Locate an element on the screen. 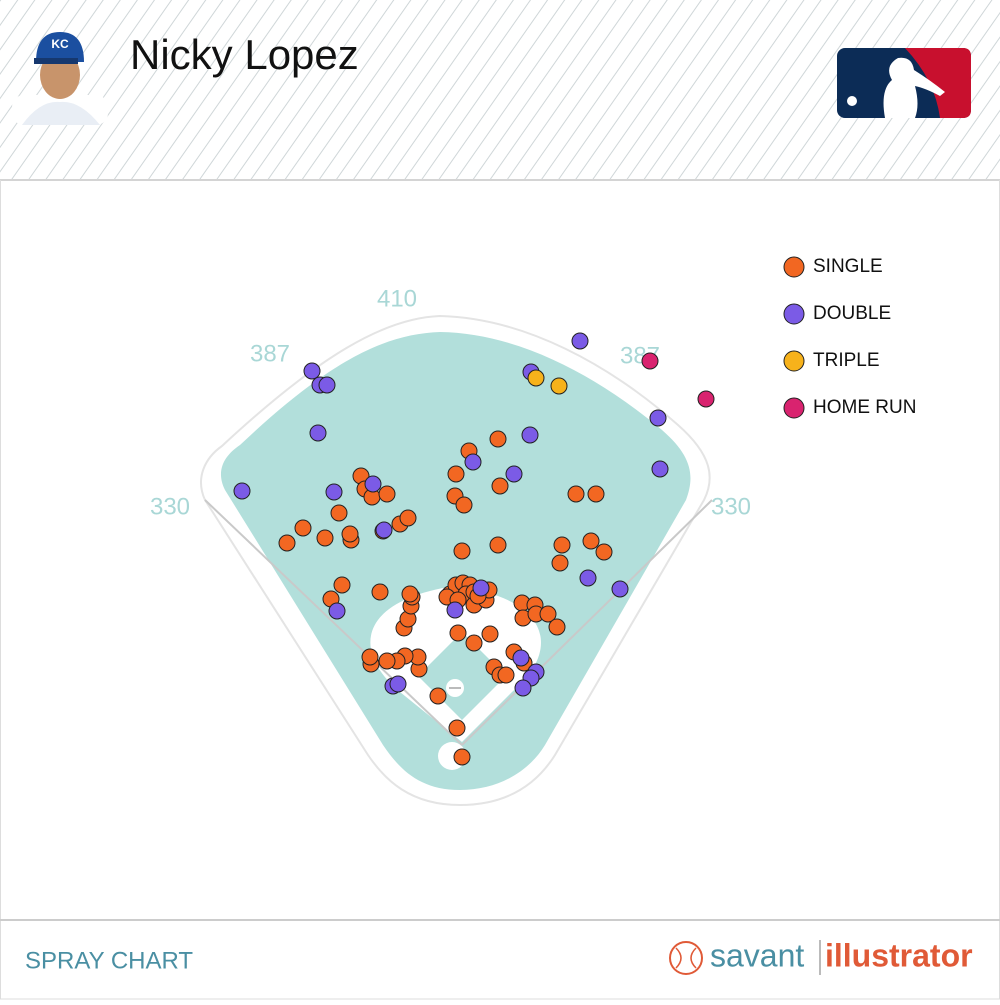 The width and height of the screenshot is (1000, 1005). mlb-logo is located at coordinates (904, 83).